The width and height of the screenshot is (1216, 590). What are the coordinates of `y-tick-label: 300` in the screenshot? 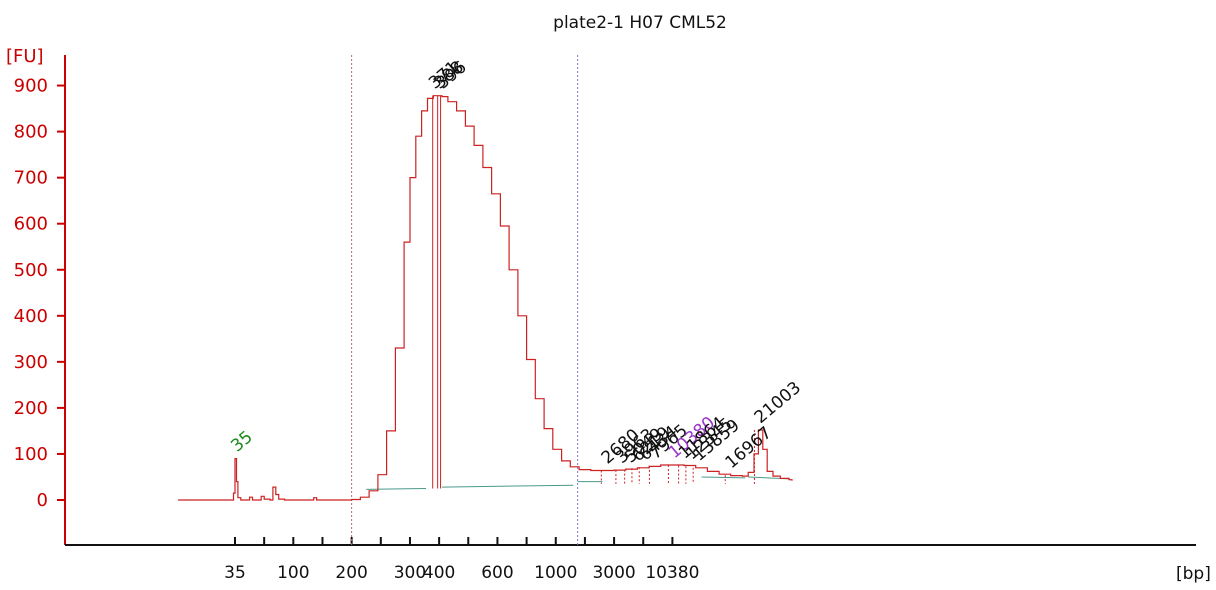 It's located at (31, 362).